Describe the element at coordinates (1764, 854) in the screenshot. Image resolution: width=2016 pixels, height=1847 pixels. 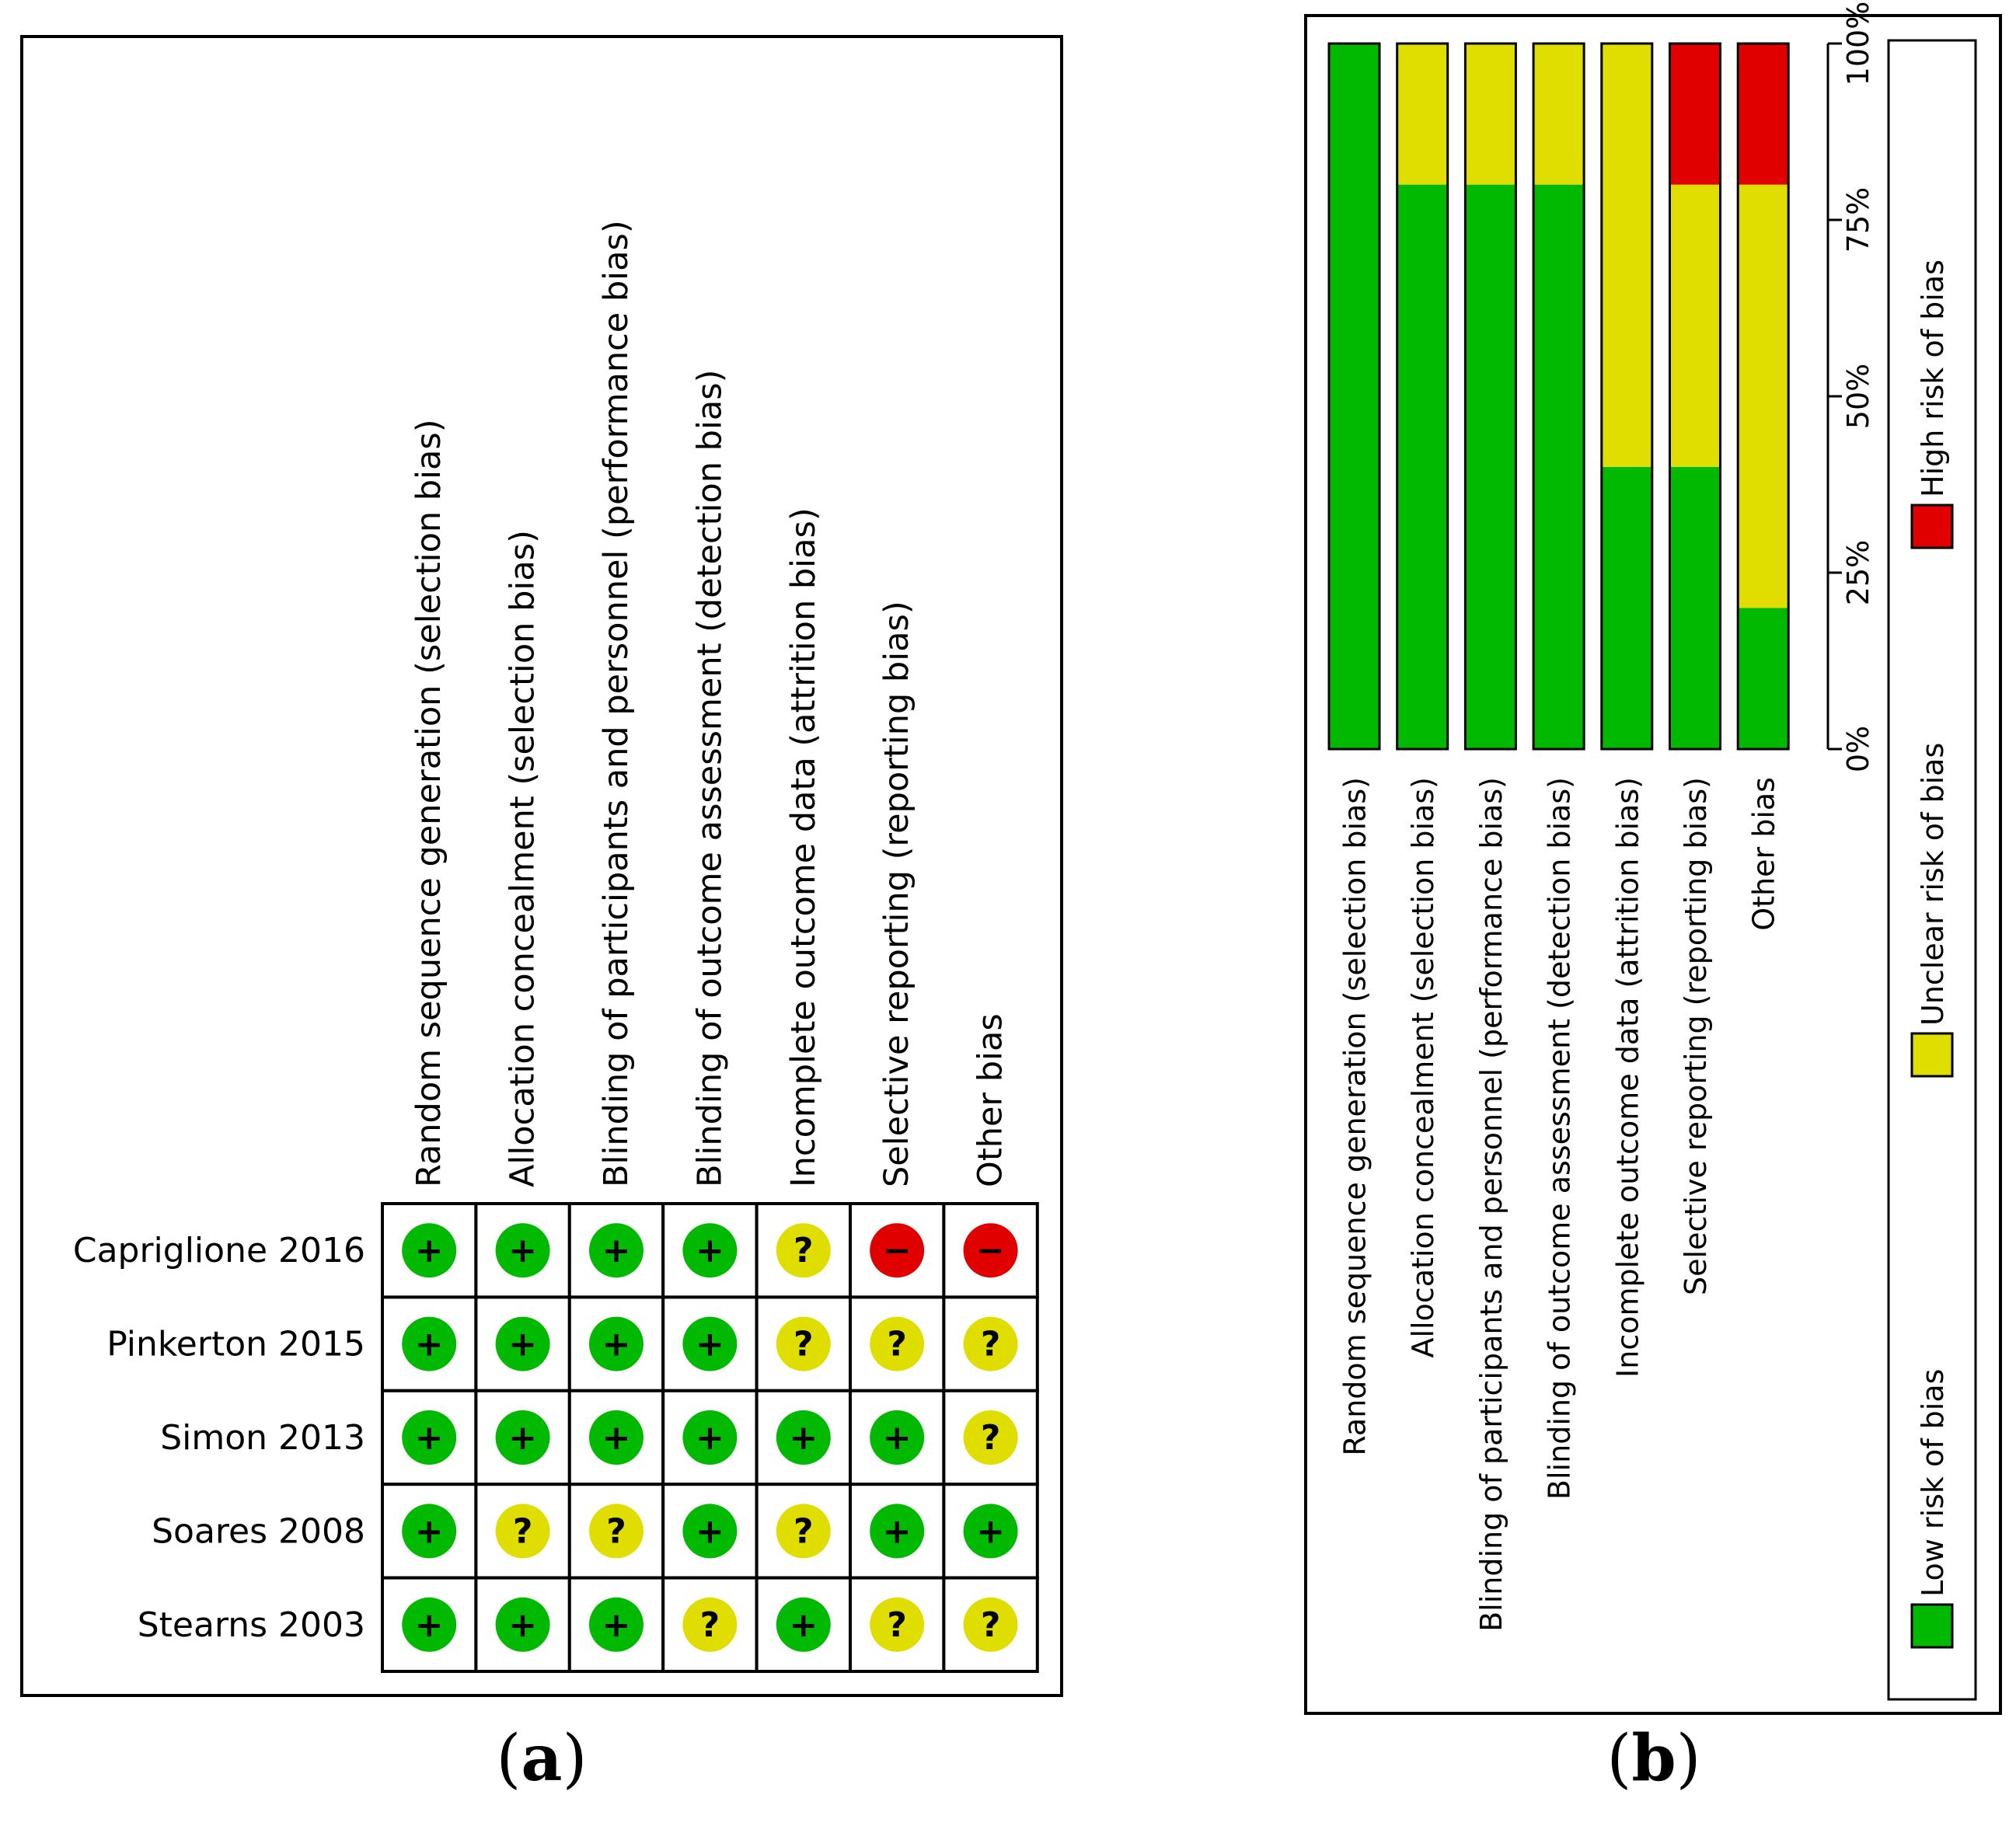
I see `category-label-6: Other bias` at that location.